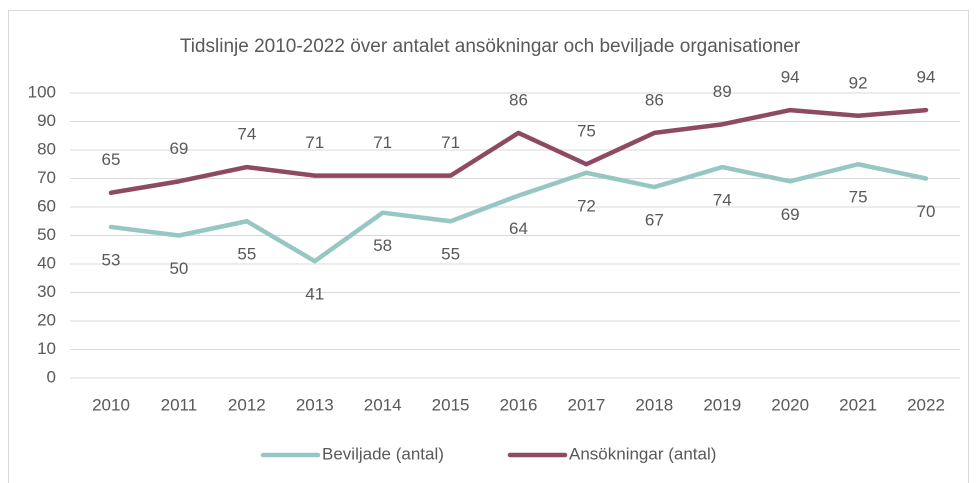  What do you see at coordinates (382, 245) in the screenshot?
I see `data-label: 58` at bounding box center [382, 245].